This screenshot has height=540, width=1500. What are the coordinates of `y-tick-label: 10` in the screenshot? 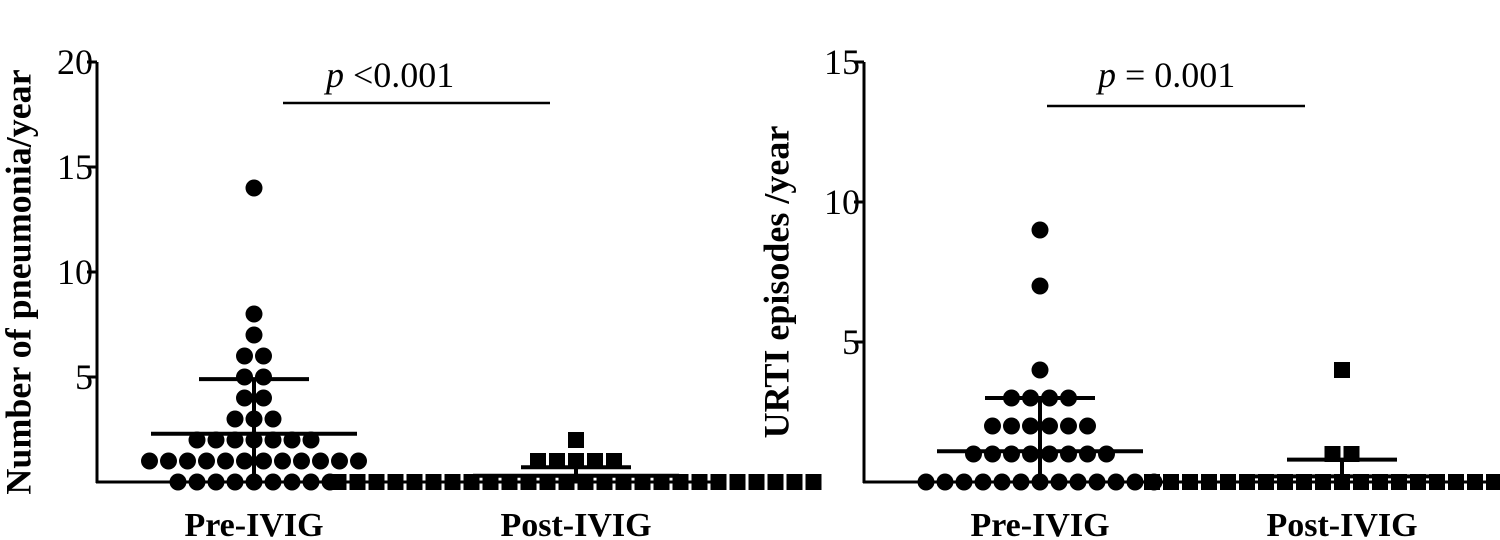 It's located at (842, 202).